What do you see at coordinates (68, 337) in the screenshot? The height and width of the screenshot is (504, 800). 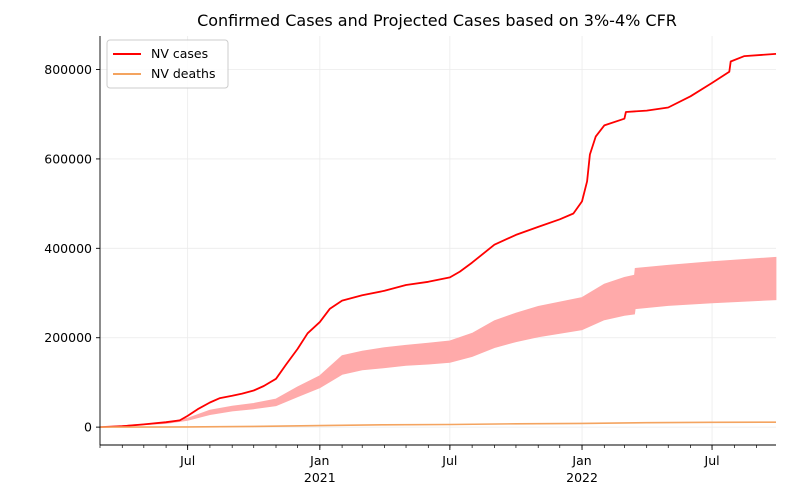 I see `y-tick-label: 200000` at bounding box center [68, 337].